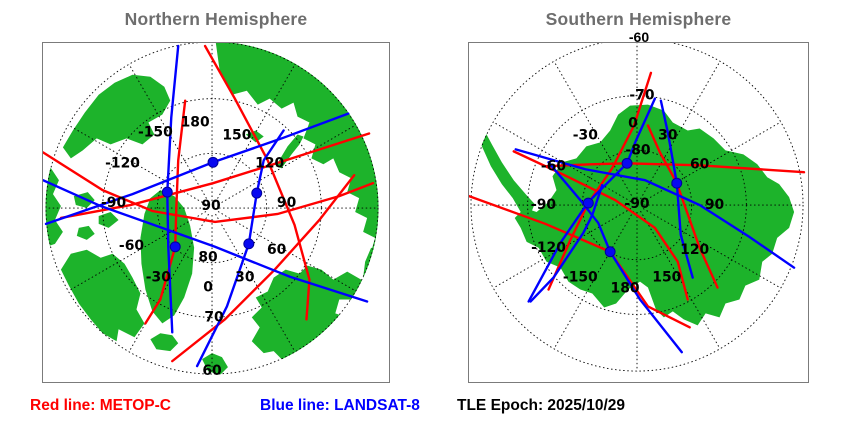  Describe the element at coordinates (340, 405) in the screenshot. I see `legend-blue-landsat: Blue line: LANDSAT-8` at that location.